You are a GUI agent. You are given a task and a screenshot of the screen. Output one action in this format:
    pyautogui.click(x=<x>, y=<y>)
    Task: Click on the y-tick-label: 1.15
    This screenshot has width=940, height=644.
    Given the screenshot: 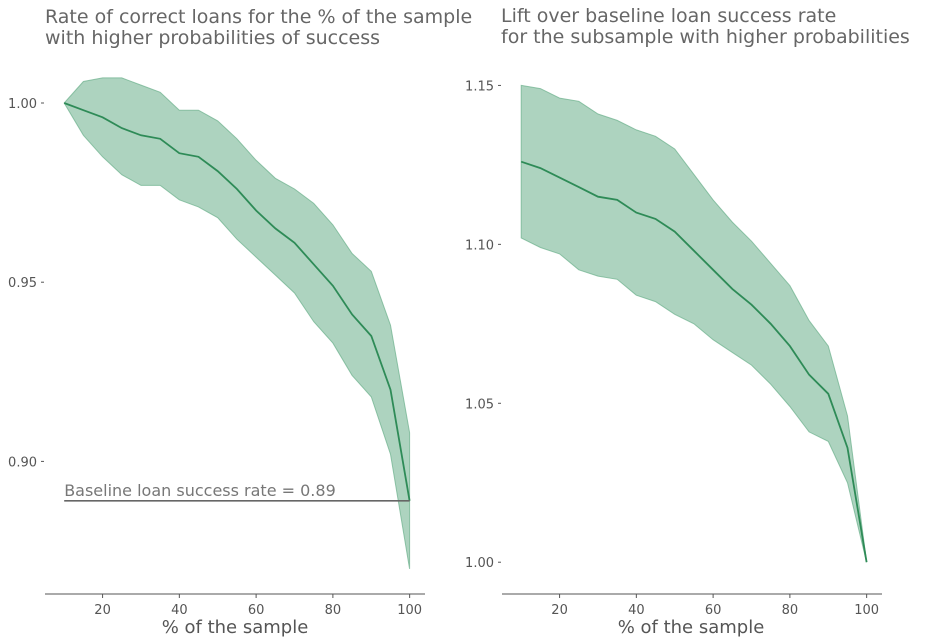 What is the action you would take?
    pyautogui.click(x=479, y=86)
    